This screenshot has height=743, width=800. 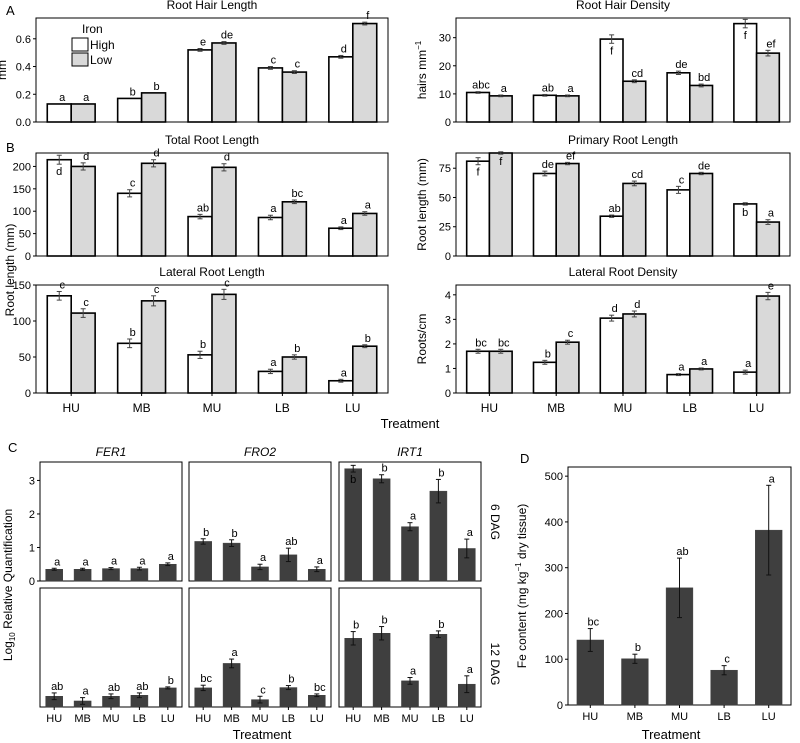 I want to click on bar-LU-High, so click(x=745, y=382).